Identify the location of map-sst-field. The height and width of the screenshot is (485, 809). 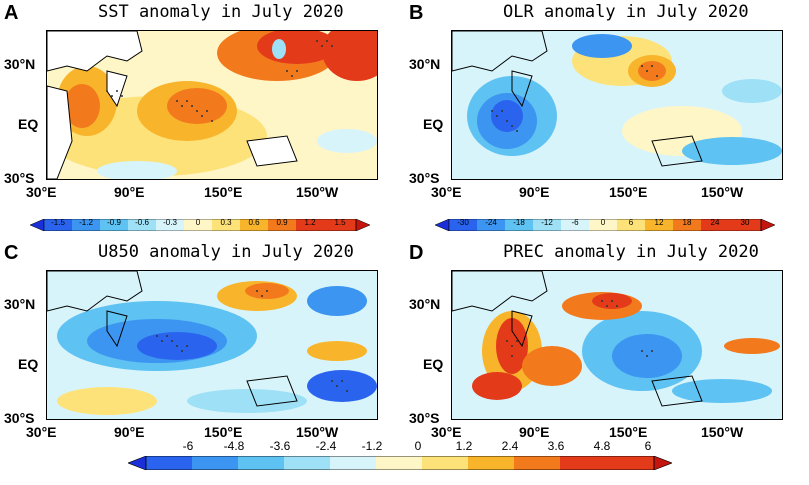
(212, 105).